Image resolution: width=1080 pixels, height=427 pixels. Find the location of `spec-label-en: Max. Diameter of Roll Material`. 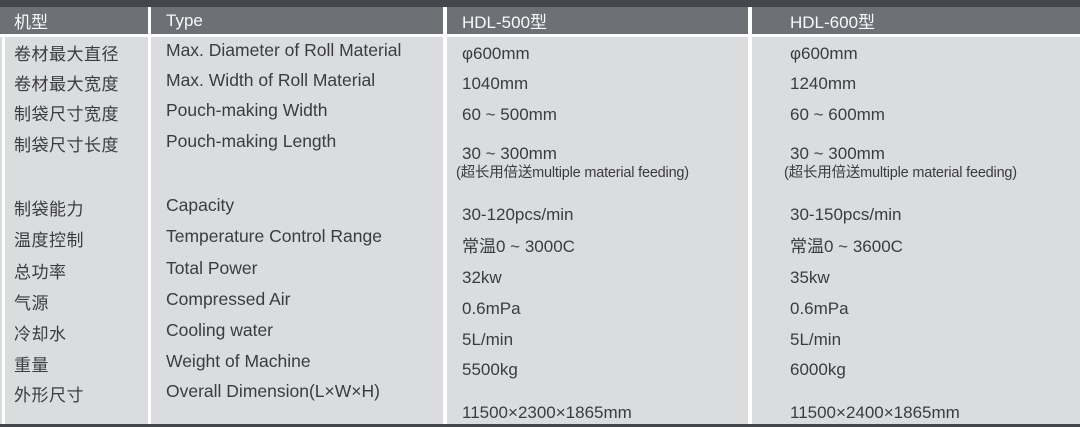

spec-label-en: Max. Diameter of Roll Material is located at coordinates (284, 50).